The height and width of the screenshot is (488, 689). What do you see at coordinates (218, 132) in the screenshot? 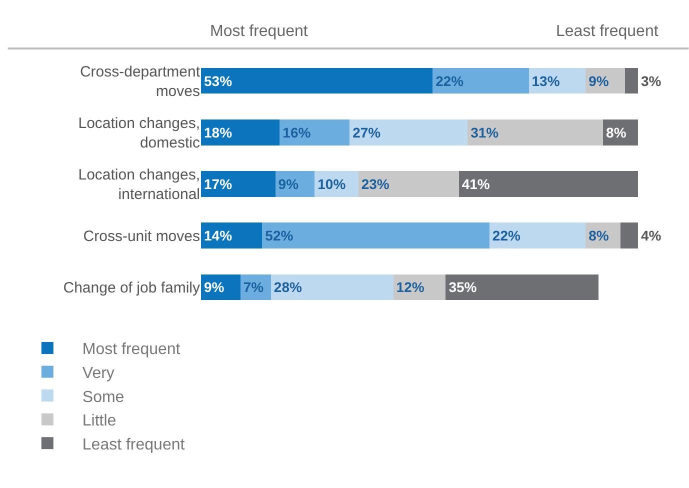
I see `data-label: 18%` at bounding box center [218, 132].